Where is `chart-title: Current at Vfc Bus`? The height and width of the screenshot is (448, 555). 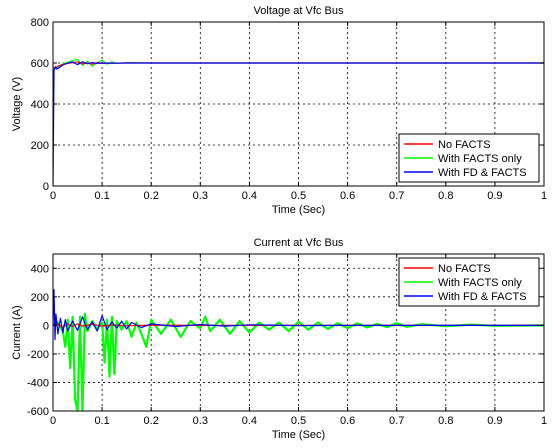 chart-title: Current at Vfc Bus is located at coordinates (299, 243).